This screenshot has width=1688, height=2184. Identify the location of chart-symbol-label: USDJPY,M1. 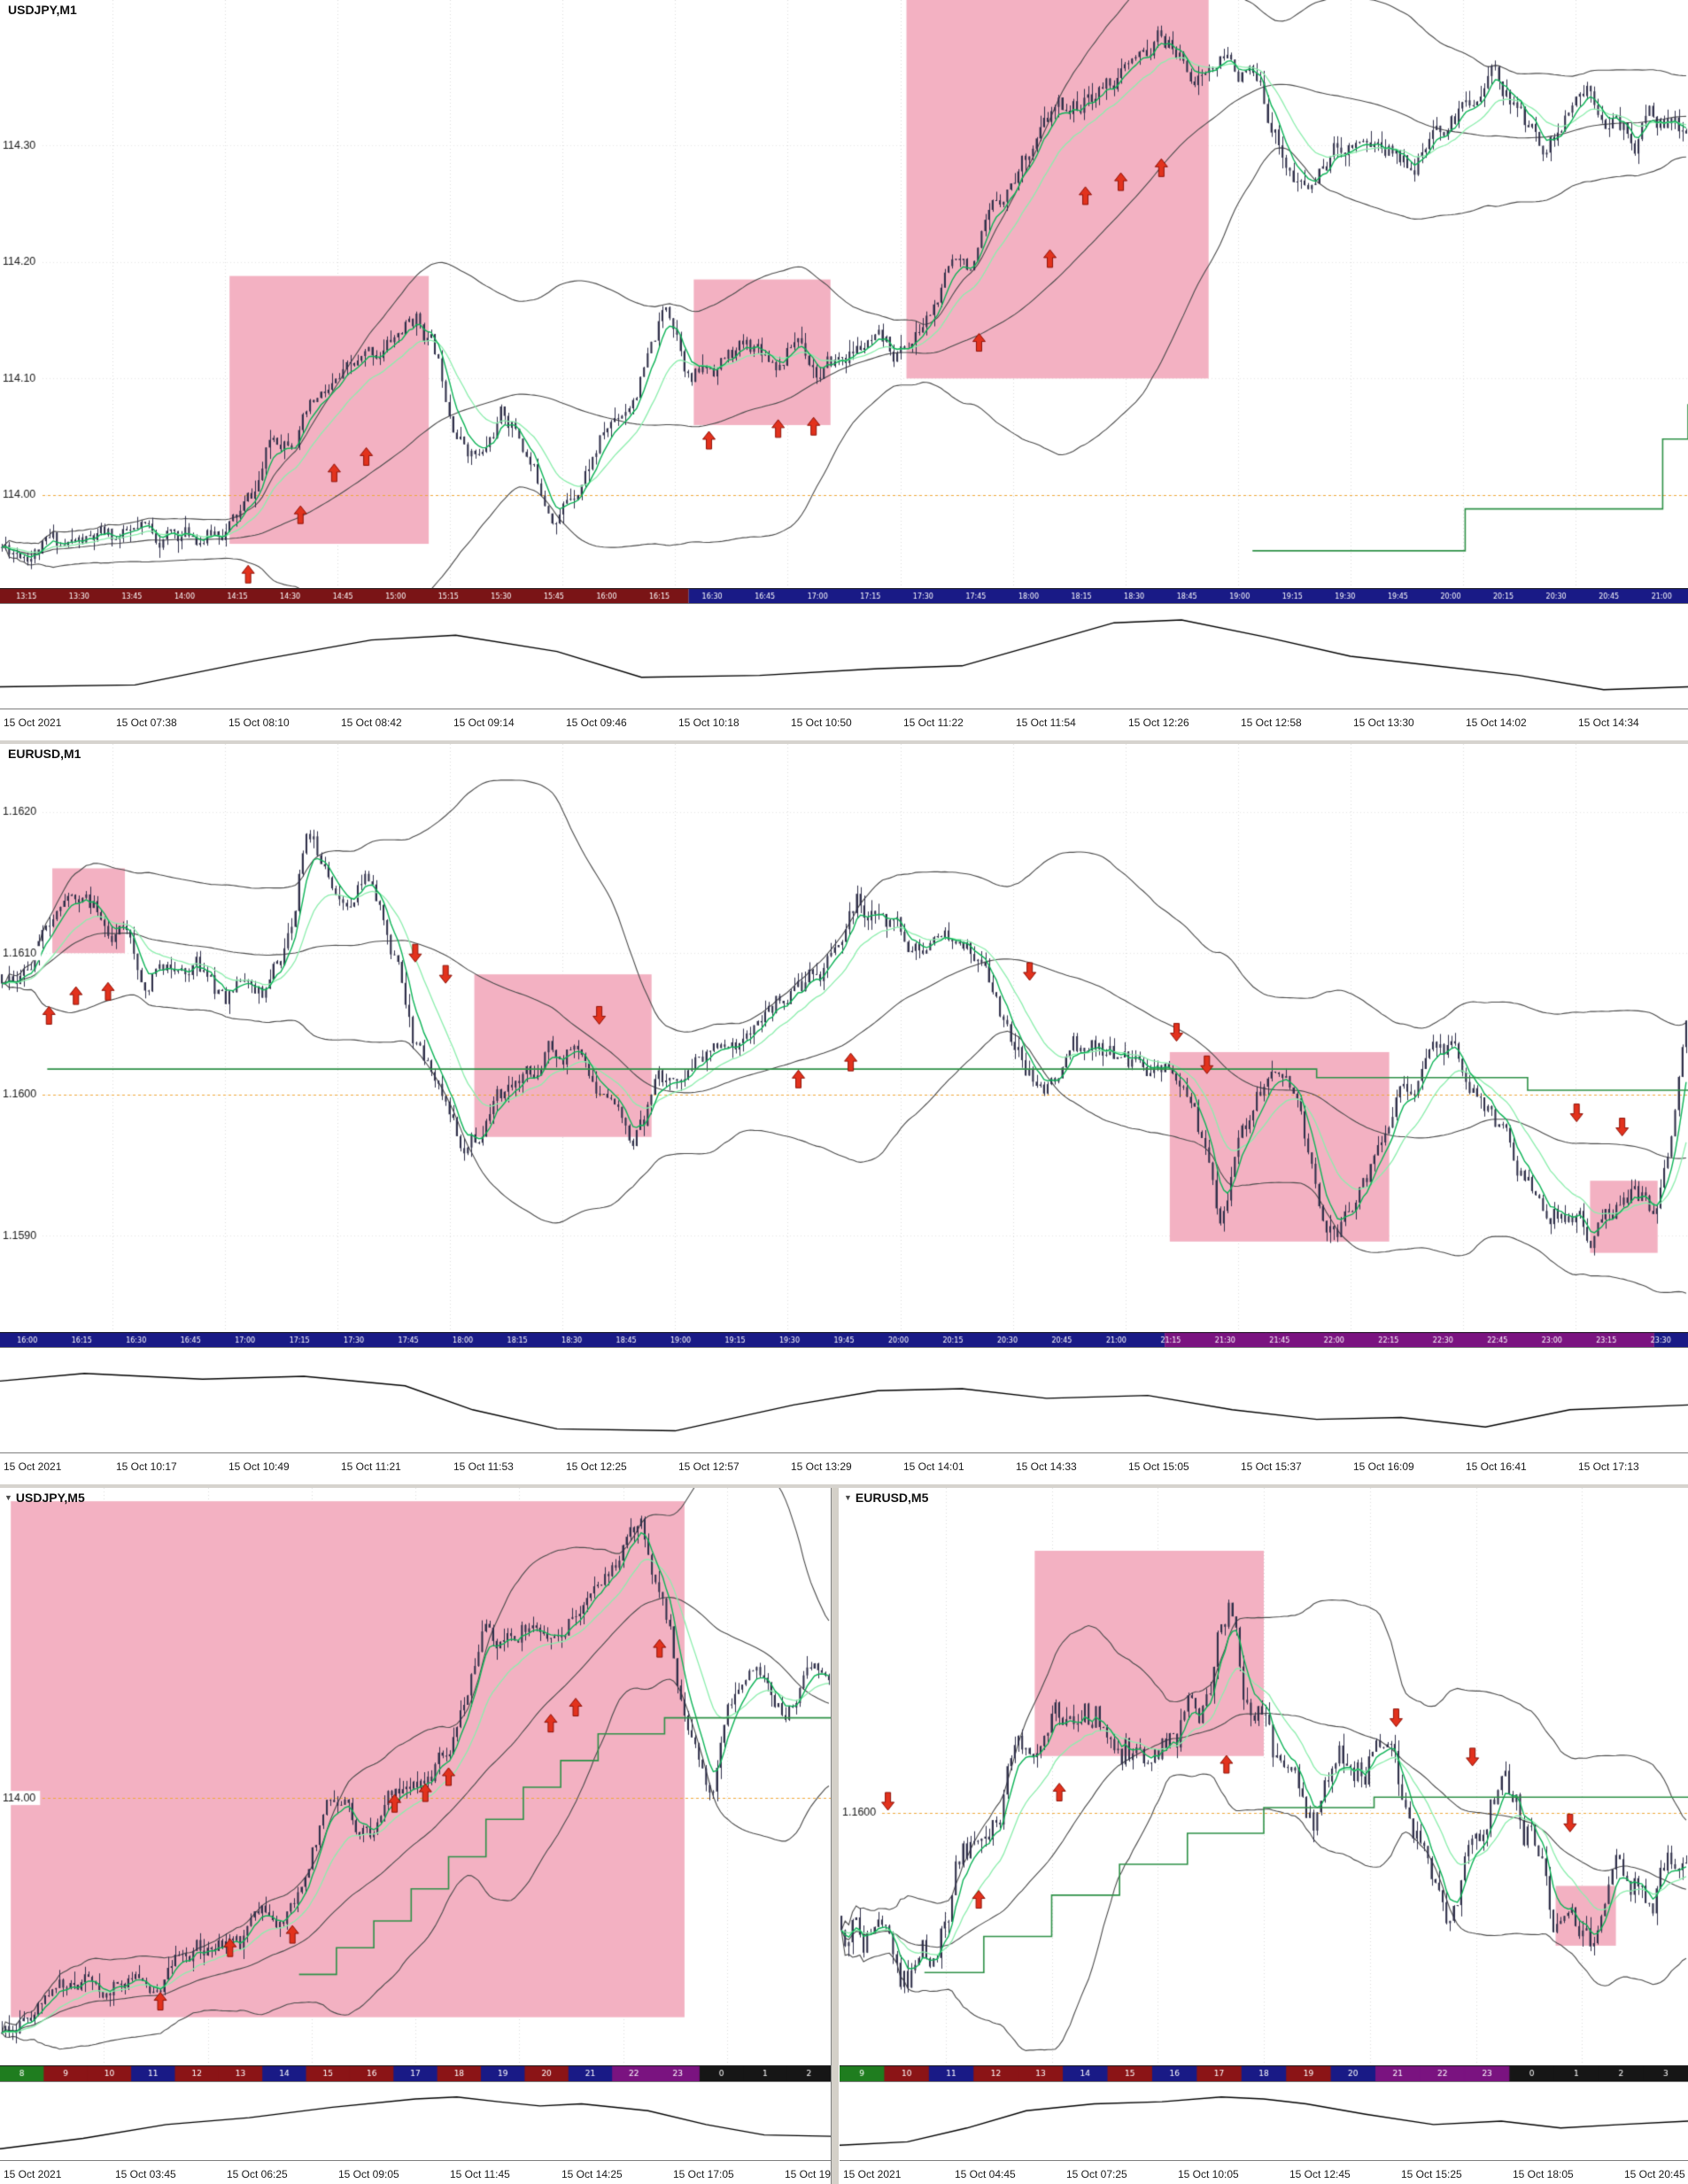
(40, 10).